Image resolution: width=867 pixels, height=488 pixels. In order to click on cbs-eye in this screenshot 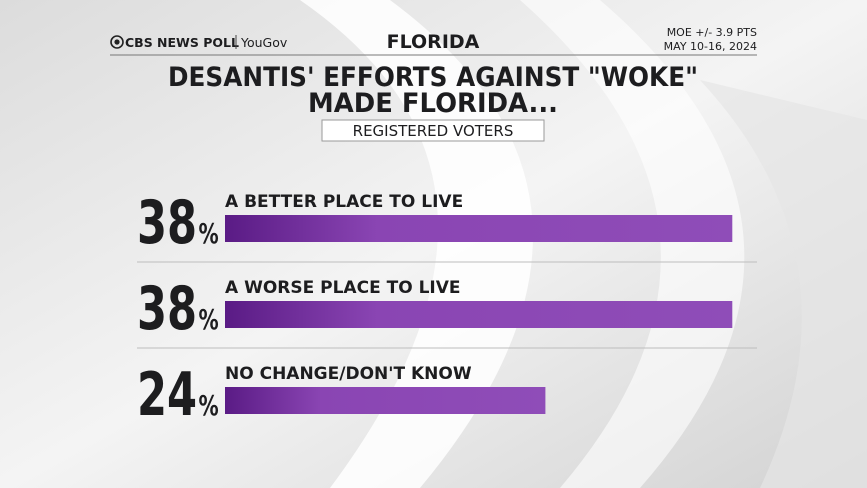, I will do `click(117, 42)`.